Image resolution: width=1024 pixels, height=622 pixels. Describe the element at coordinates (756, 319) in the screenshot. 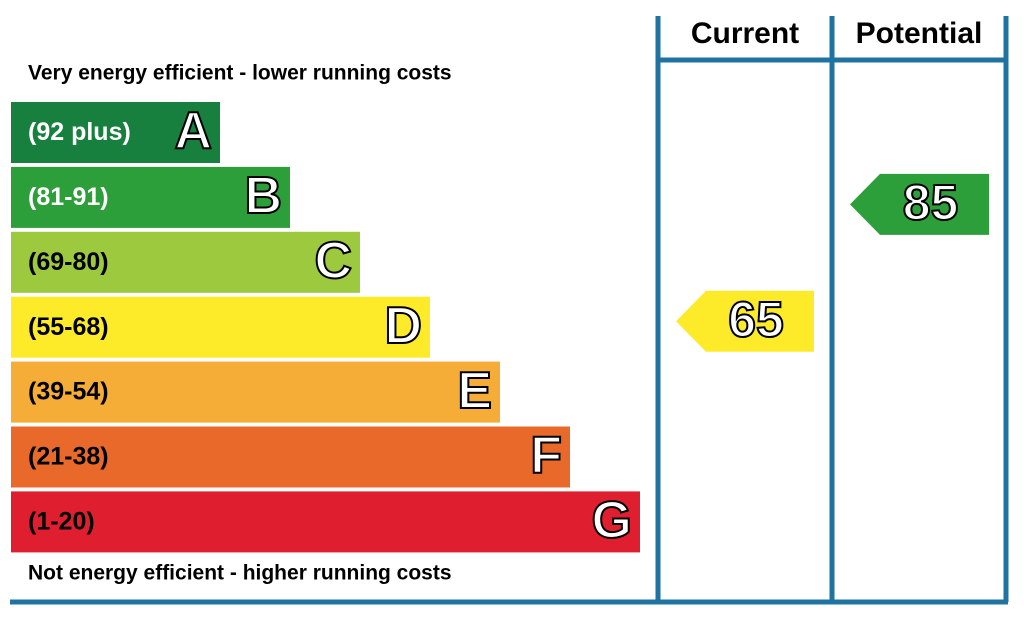

I see `rating-value: 65` at that location.